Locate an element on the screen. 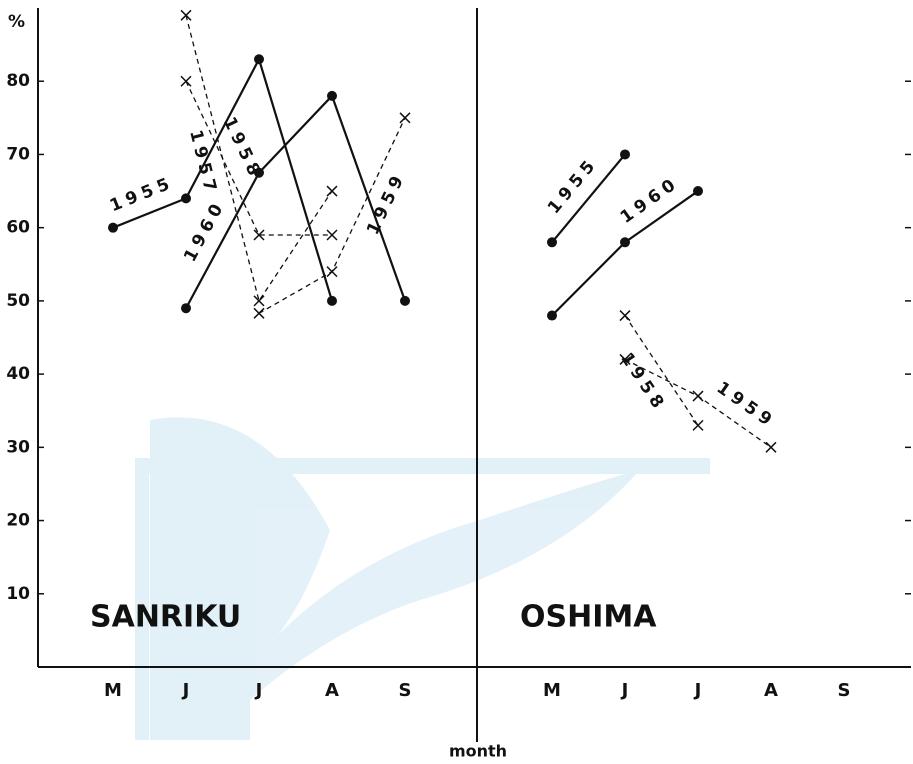  y-tick-label: 10 is located at coordinates (18, 594).